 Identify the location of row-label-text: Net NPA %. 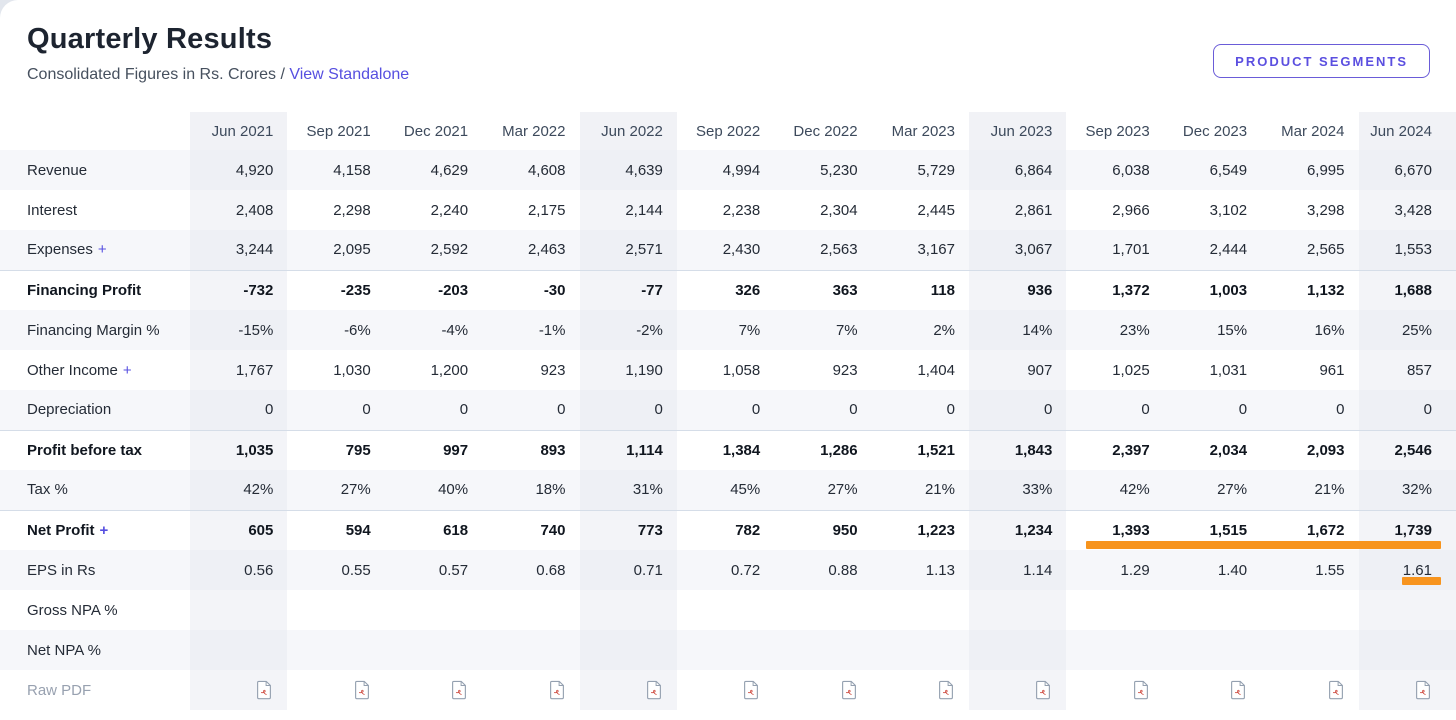
(64, 650).